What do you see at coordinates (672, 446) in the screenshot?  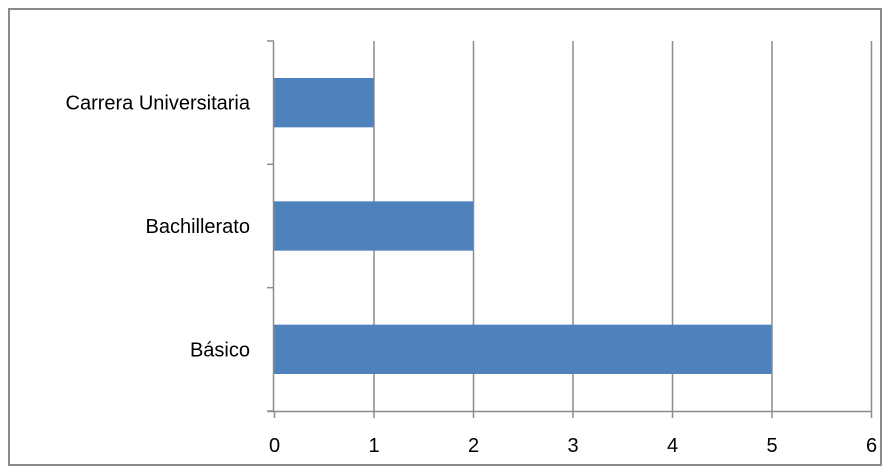 I see `x-tick-label-4: 4` at bounding box center [672, 446].